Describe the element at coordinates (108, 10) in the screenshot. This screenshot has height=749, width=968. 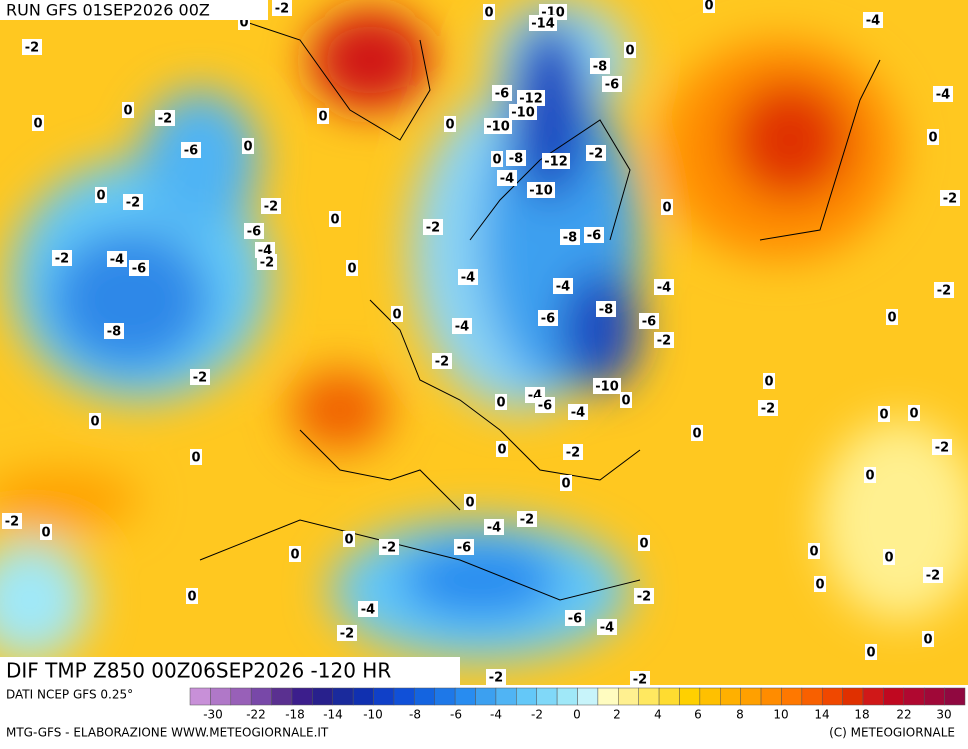
I see `run-label: RUN GFS 01SEP2026 00Z` at that location.